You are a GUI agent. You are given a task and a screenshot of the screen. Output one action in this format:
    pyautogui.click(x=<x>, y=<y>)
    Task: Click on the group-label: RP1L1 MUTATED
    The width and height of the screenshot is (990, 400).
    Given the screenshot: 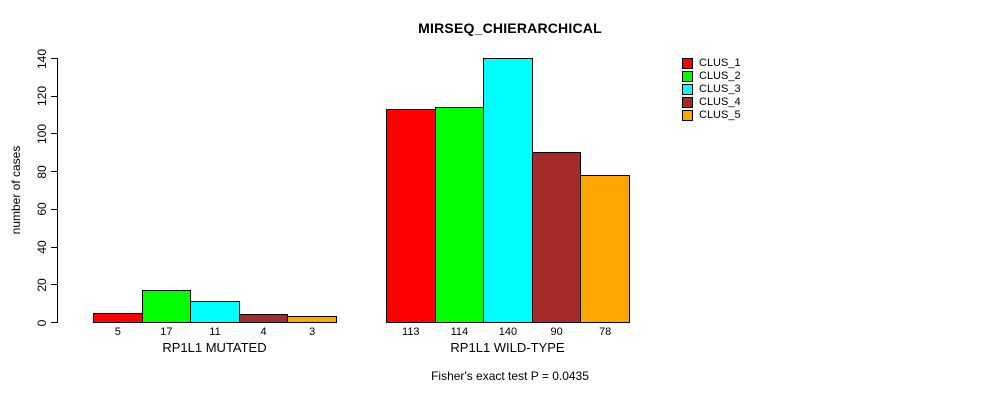 What is the action you would take?
    pyautogui.click(x=214, y=347)
    